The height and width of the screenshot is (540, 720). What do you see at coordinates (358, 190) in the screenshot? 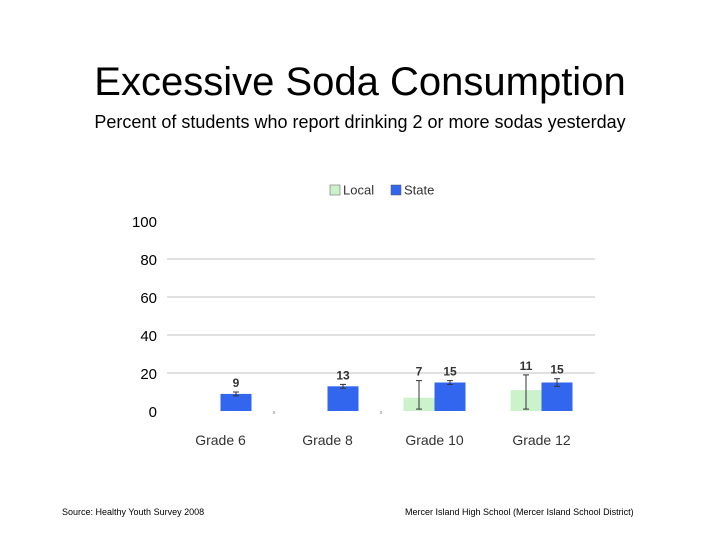
I see `legend-label: Local` at bounding box center [358, 190].